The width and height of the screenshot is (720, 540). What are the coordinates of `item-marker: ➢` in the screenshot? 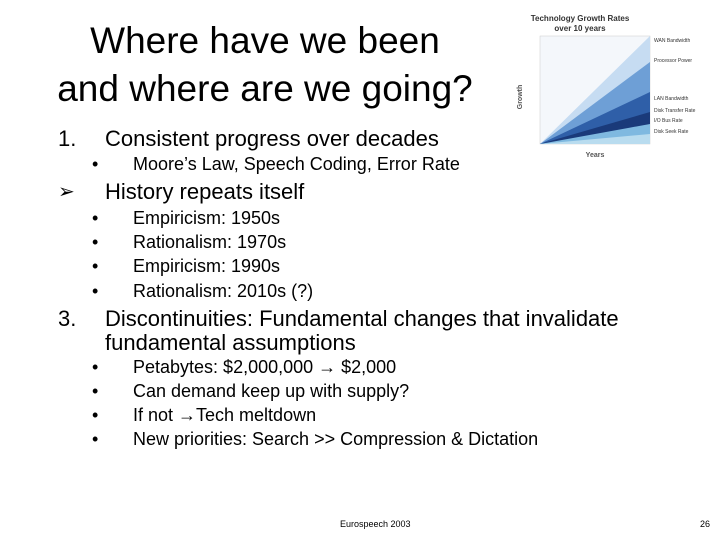 It's located at (66, 191).